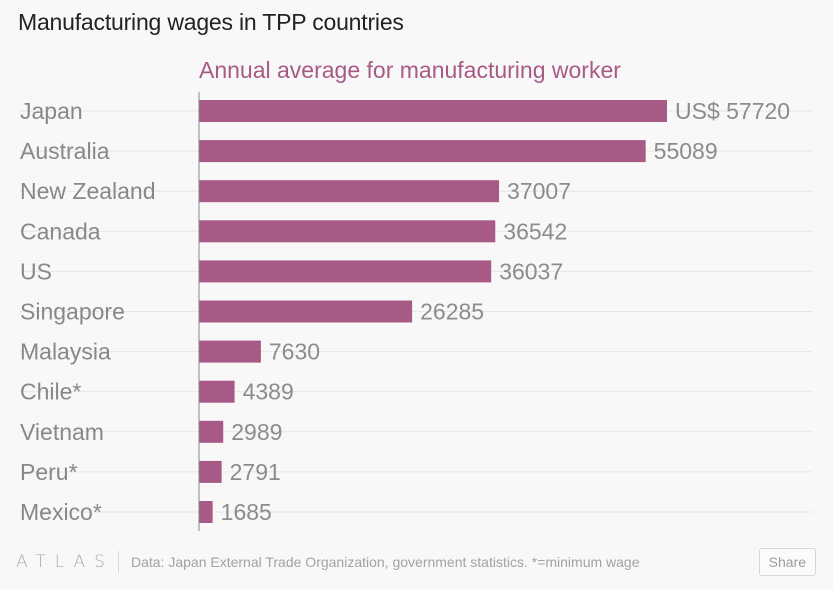 The height and width of the screenshot is (589, 833). Describe the element at coordinates (268, 392) in the screenshot. I see `value-label-chile: 4389` at that location.